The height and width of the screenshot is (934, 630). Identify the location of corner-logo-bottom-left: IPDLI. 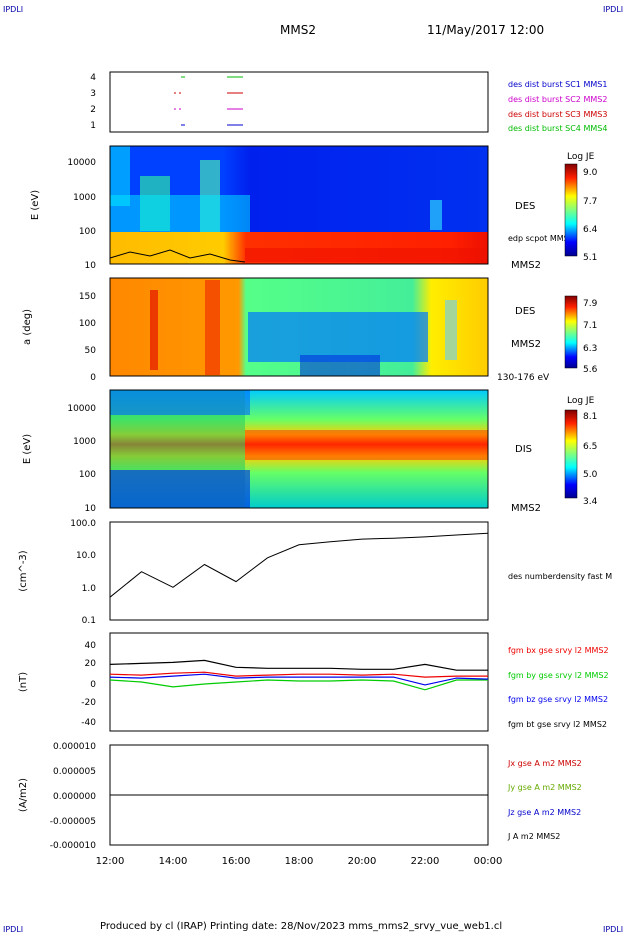
(13, 929).